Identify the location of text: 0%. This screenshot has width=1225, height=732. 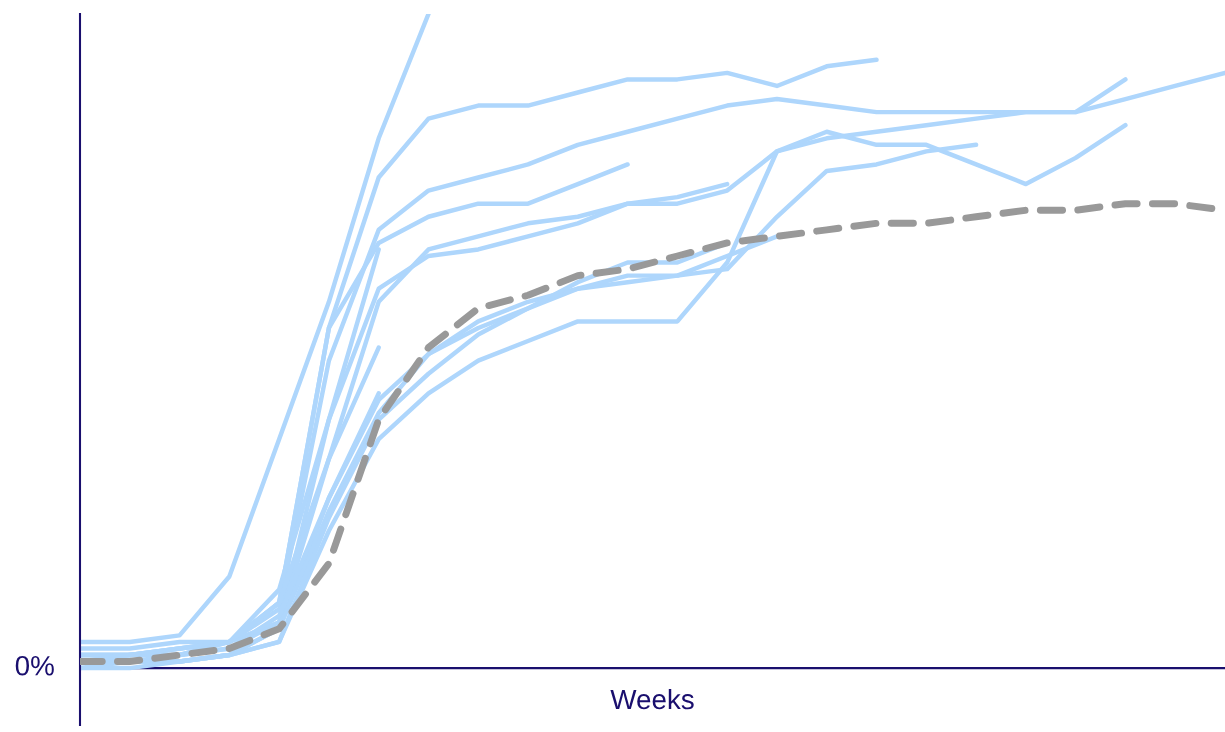
(34, 665).